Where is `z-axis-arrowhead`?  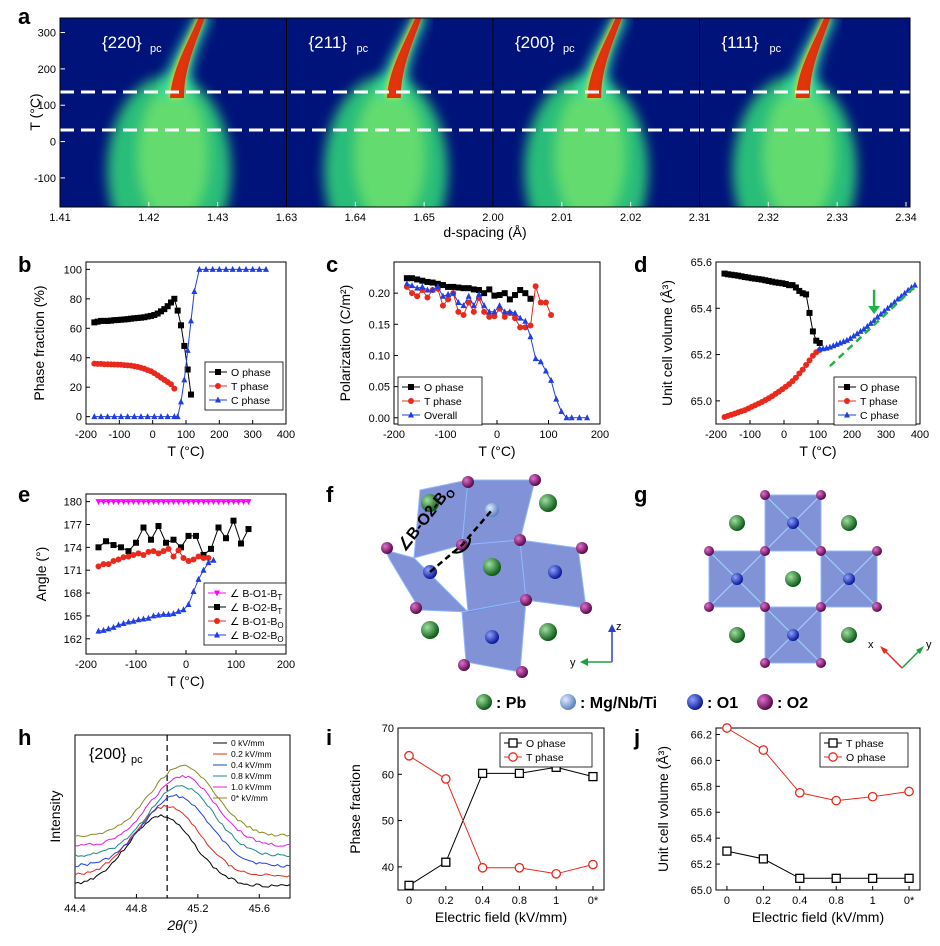 z-axis-arrowhead is located at coordinates (612, 628).